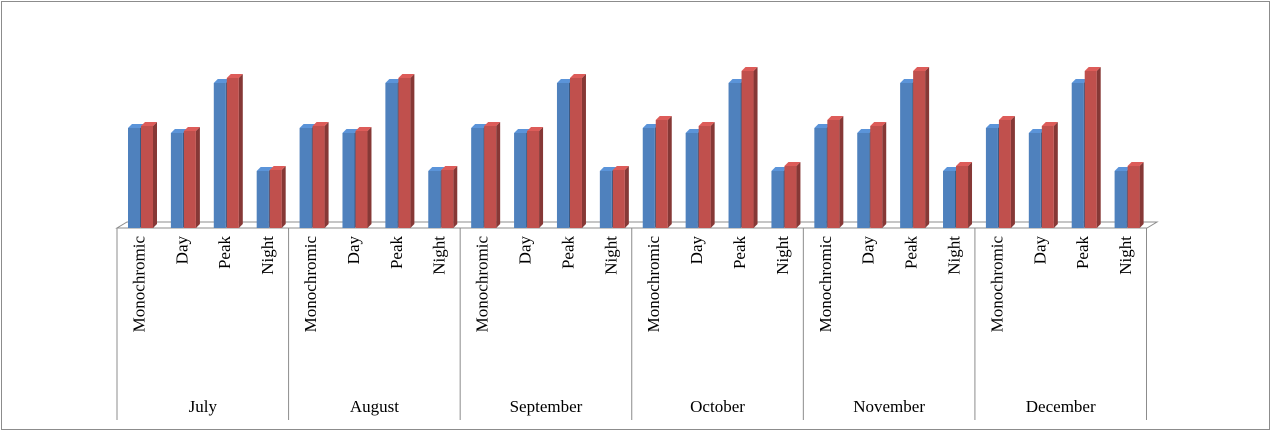  Describe the element at coordinates (717, 406) in the screenshot. I see `group-label: October` at that location.